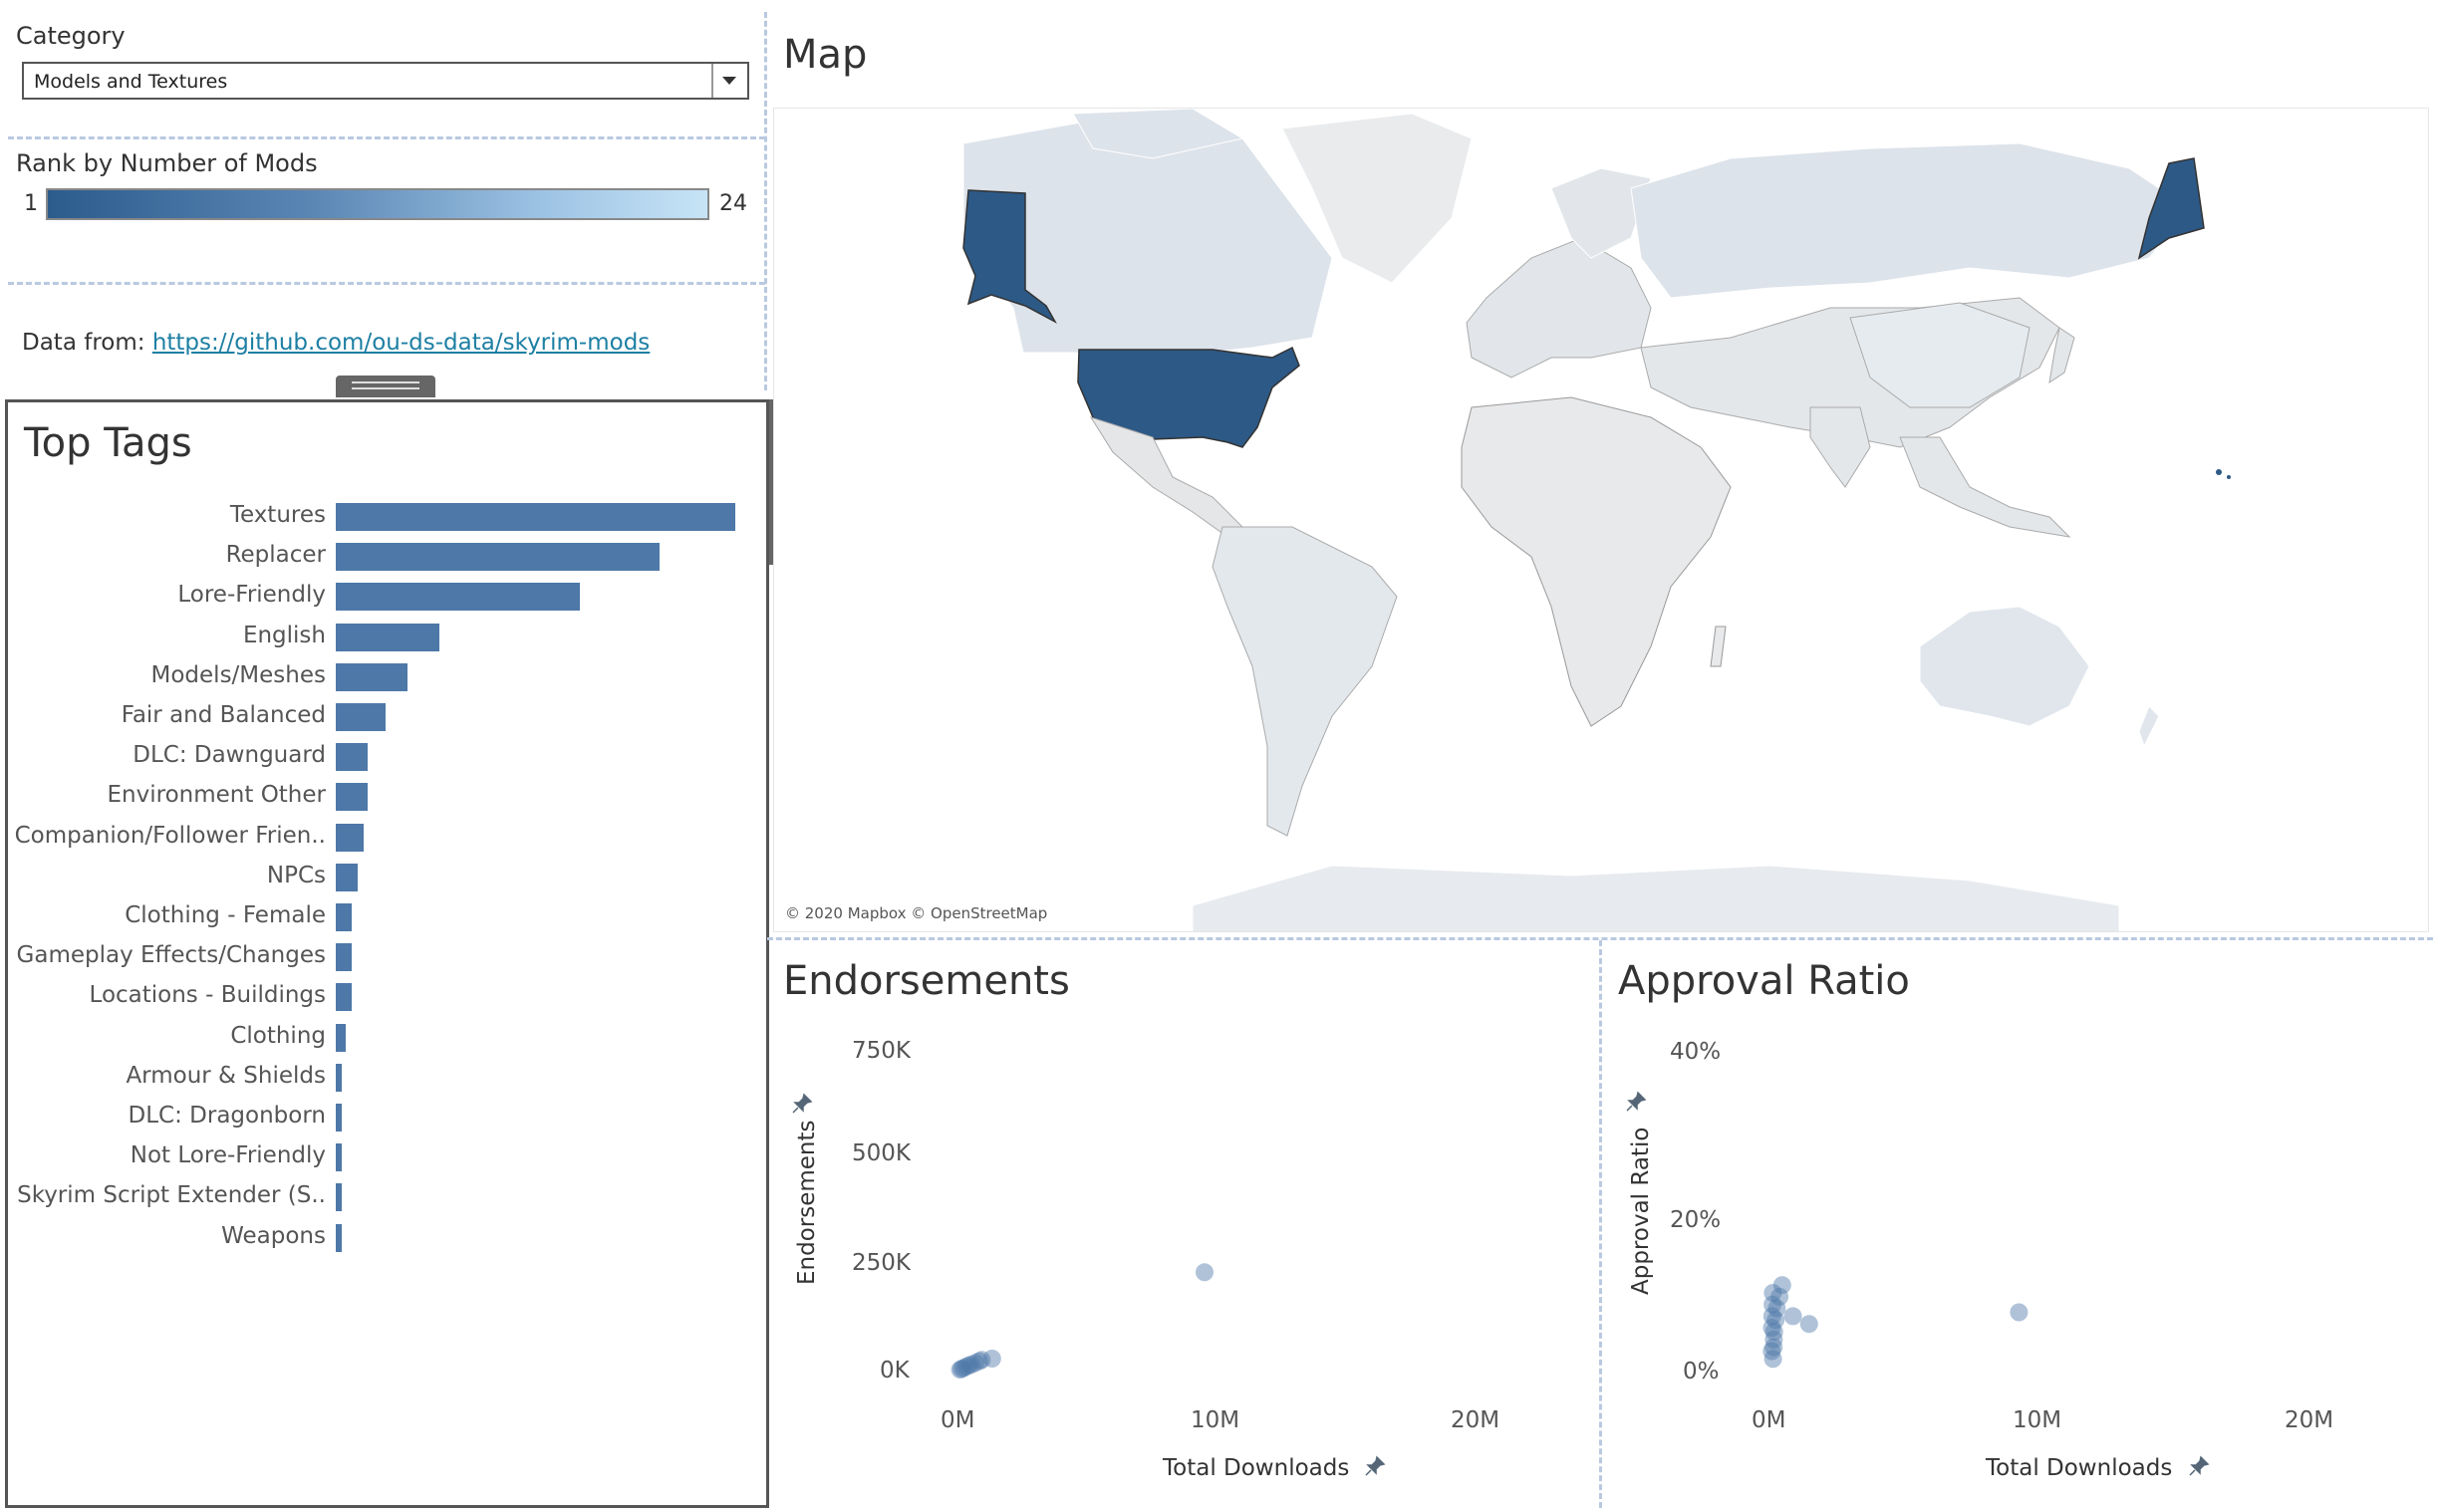 The width and height of the screenshot is (2437, 1512). Describe the element at coordinates (916, 913) in the screenshot. I see `map-attribution: © 2020 Mapbox © OpenStreetMap` at that location.